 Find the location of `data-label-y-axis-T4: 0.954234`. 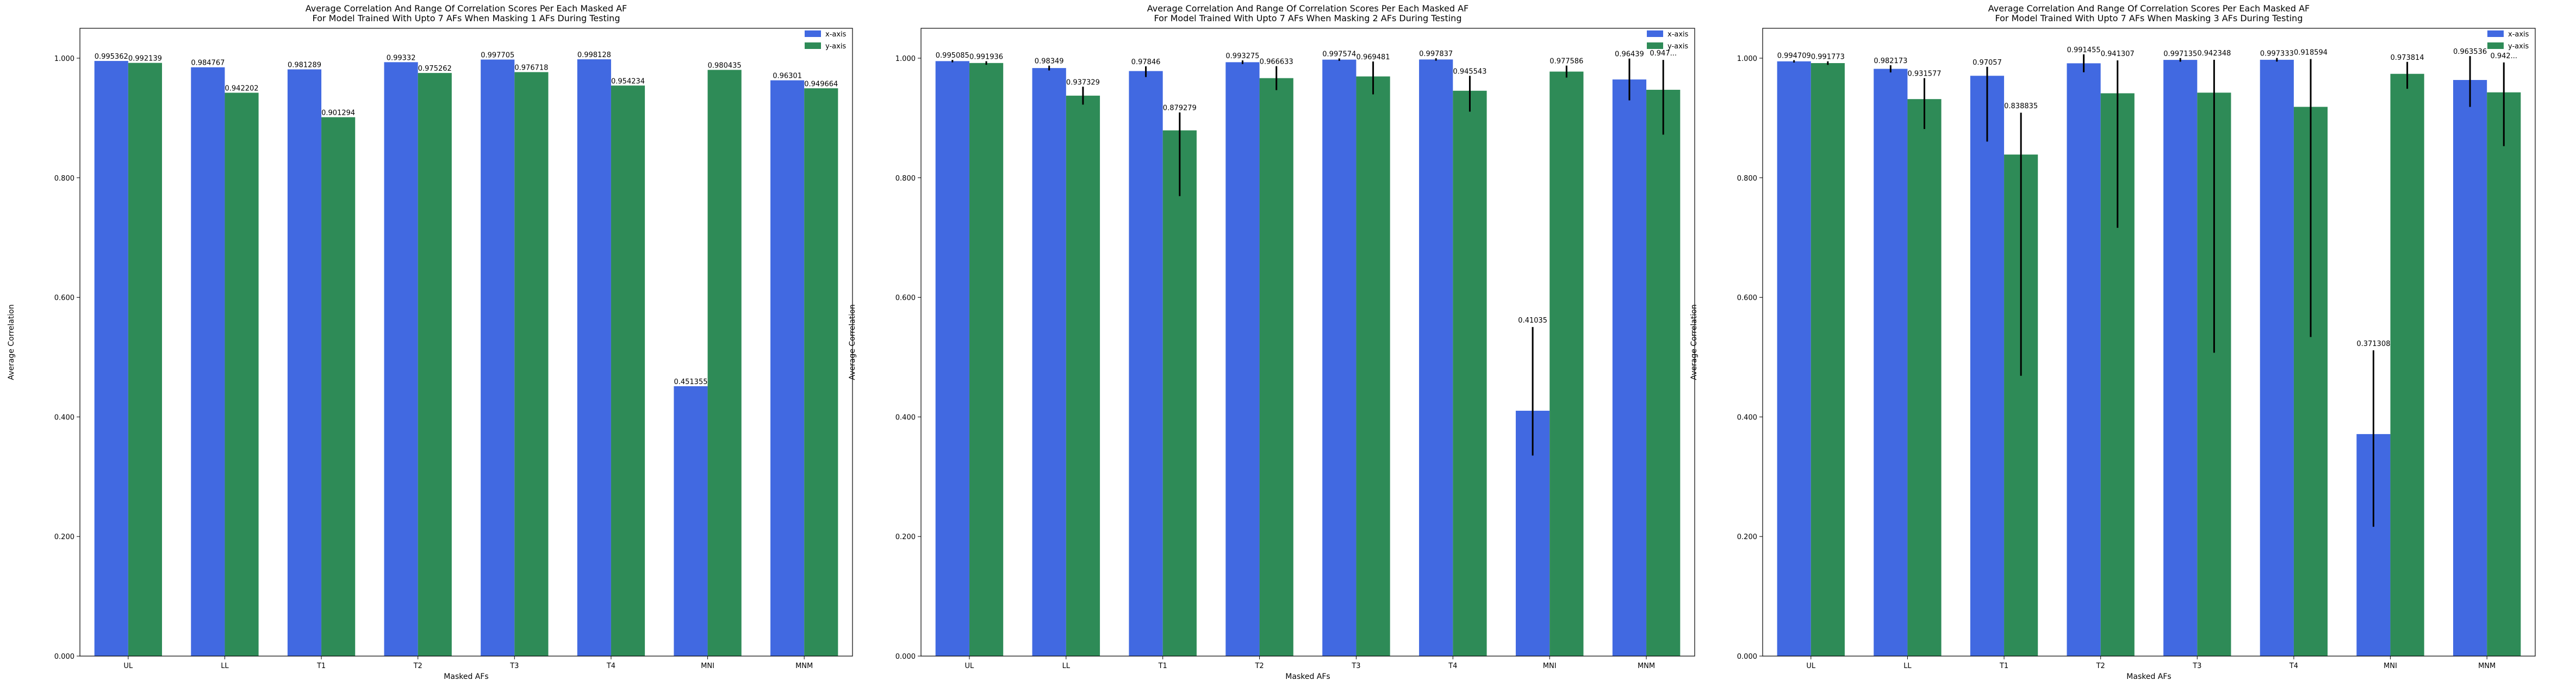

data-label-y-axis-T4: 0.954234 is located at coordinates (628, 81).